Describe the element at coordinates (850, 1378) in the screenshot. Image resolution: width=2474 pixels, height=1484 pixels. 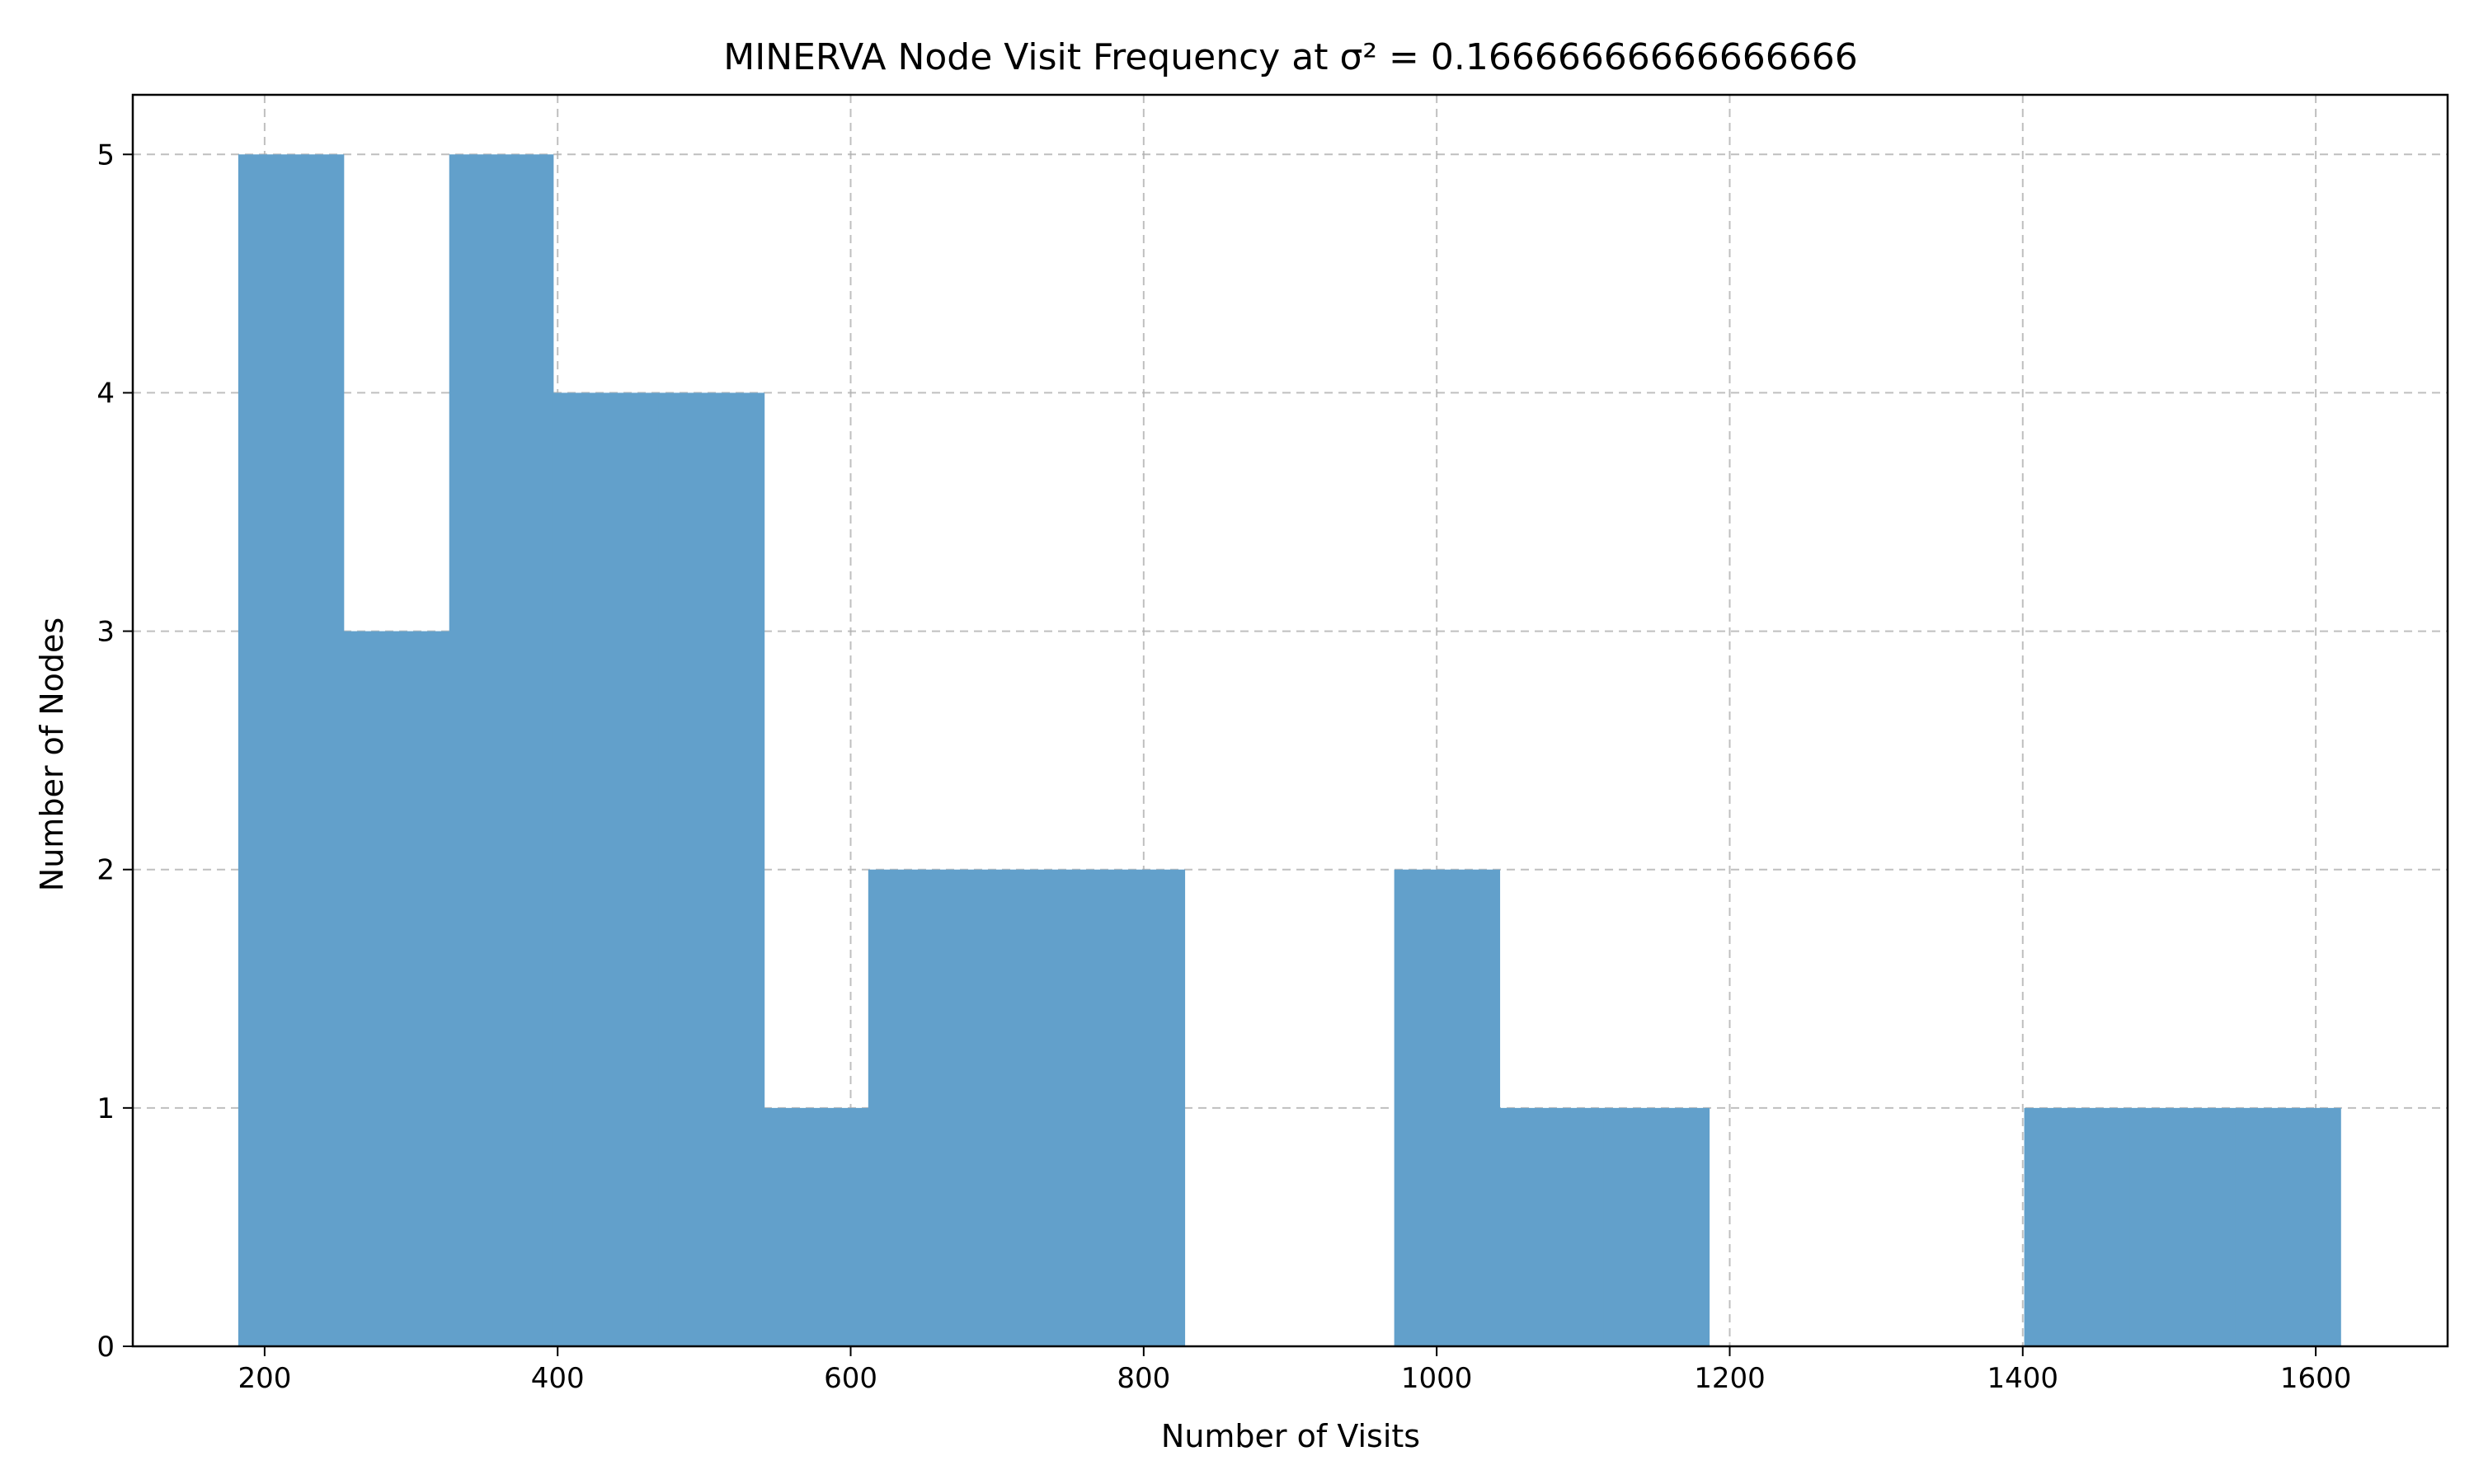
I see `x-tick-label-2: 600` at that location.